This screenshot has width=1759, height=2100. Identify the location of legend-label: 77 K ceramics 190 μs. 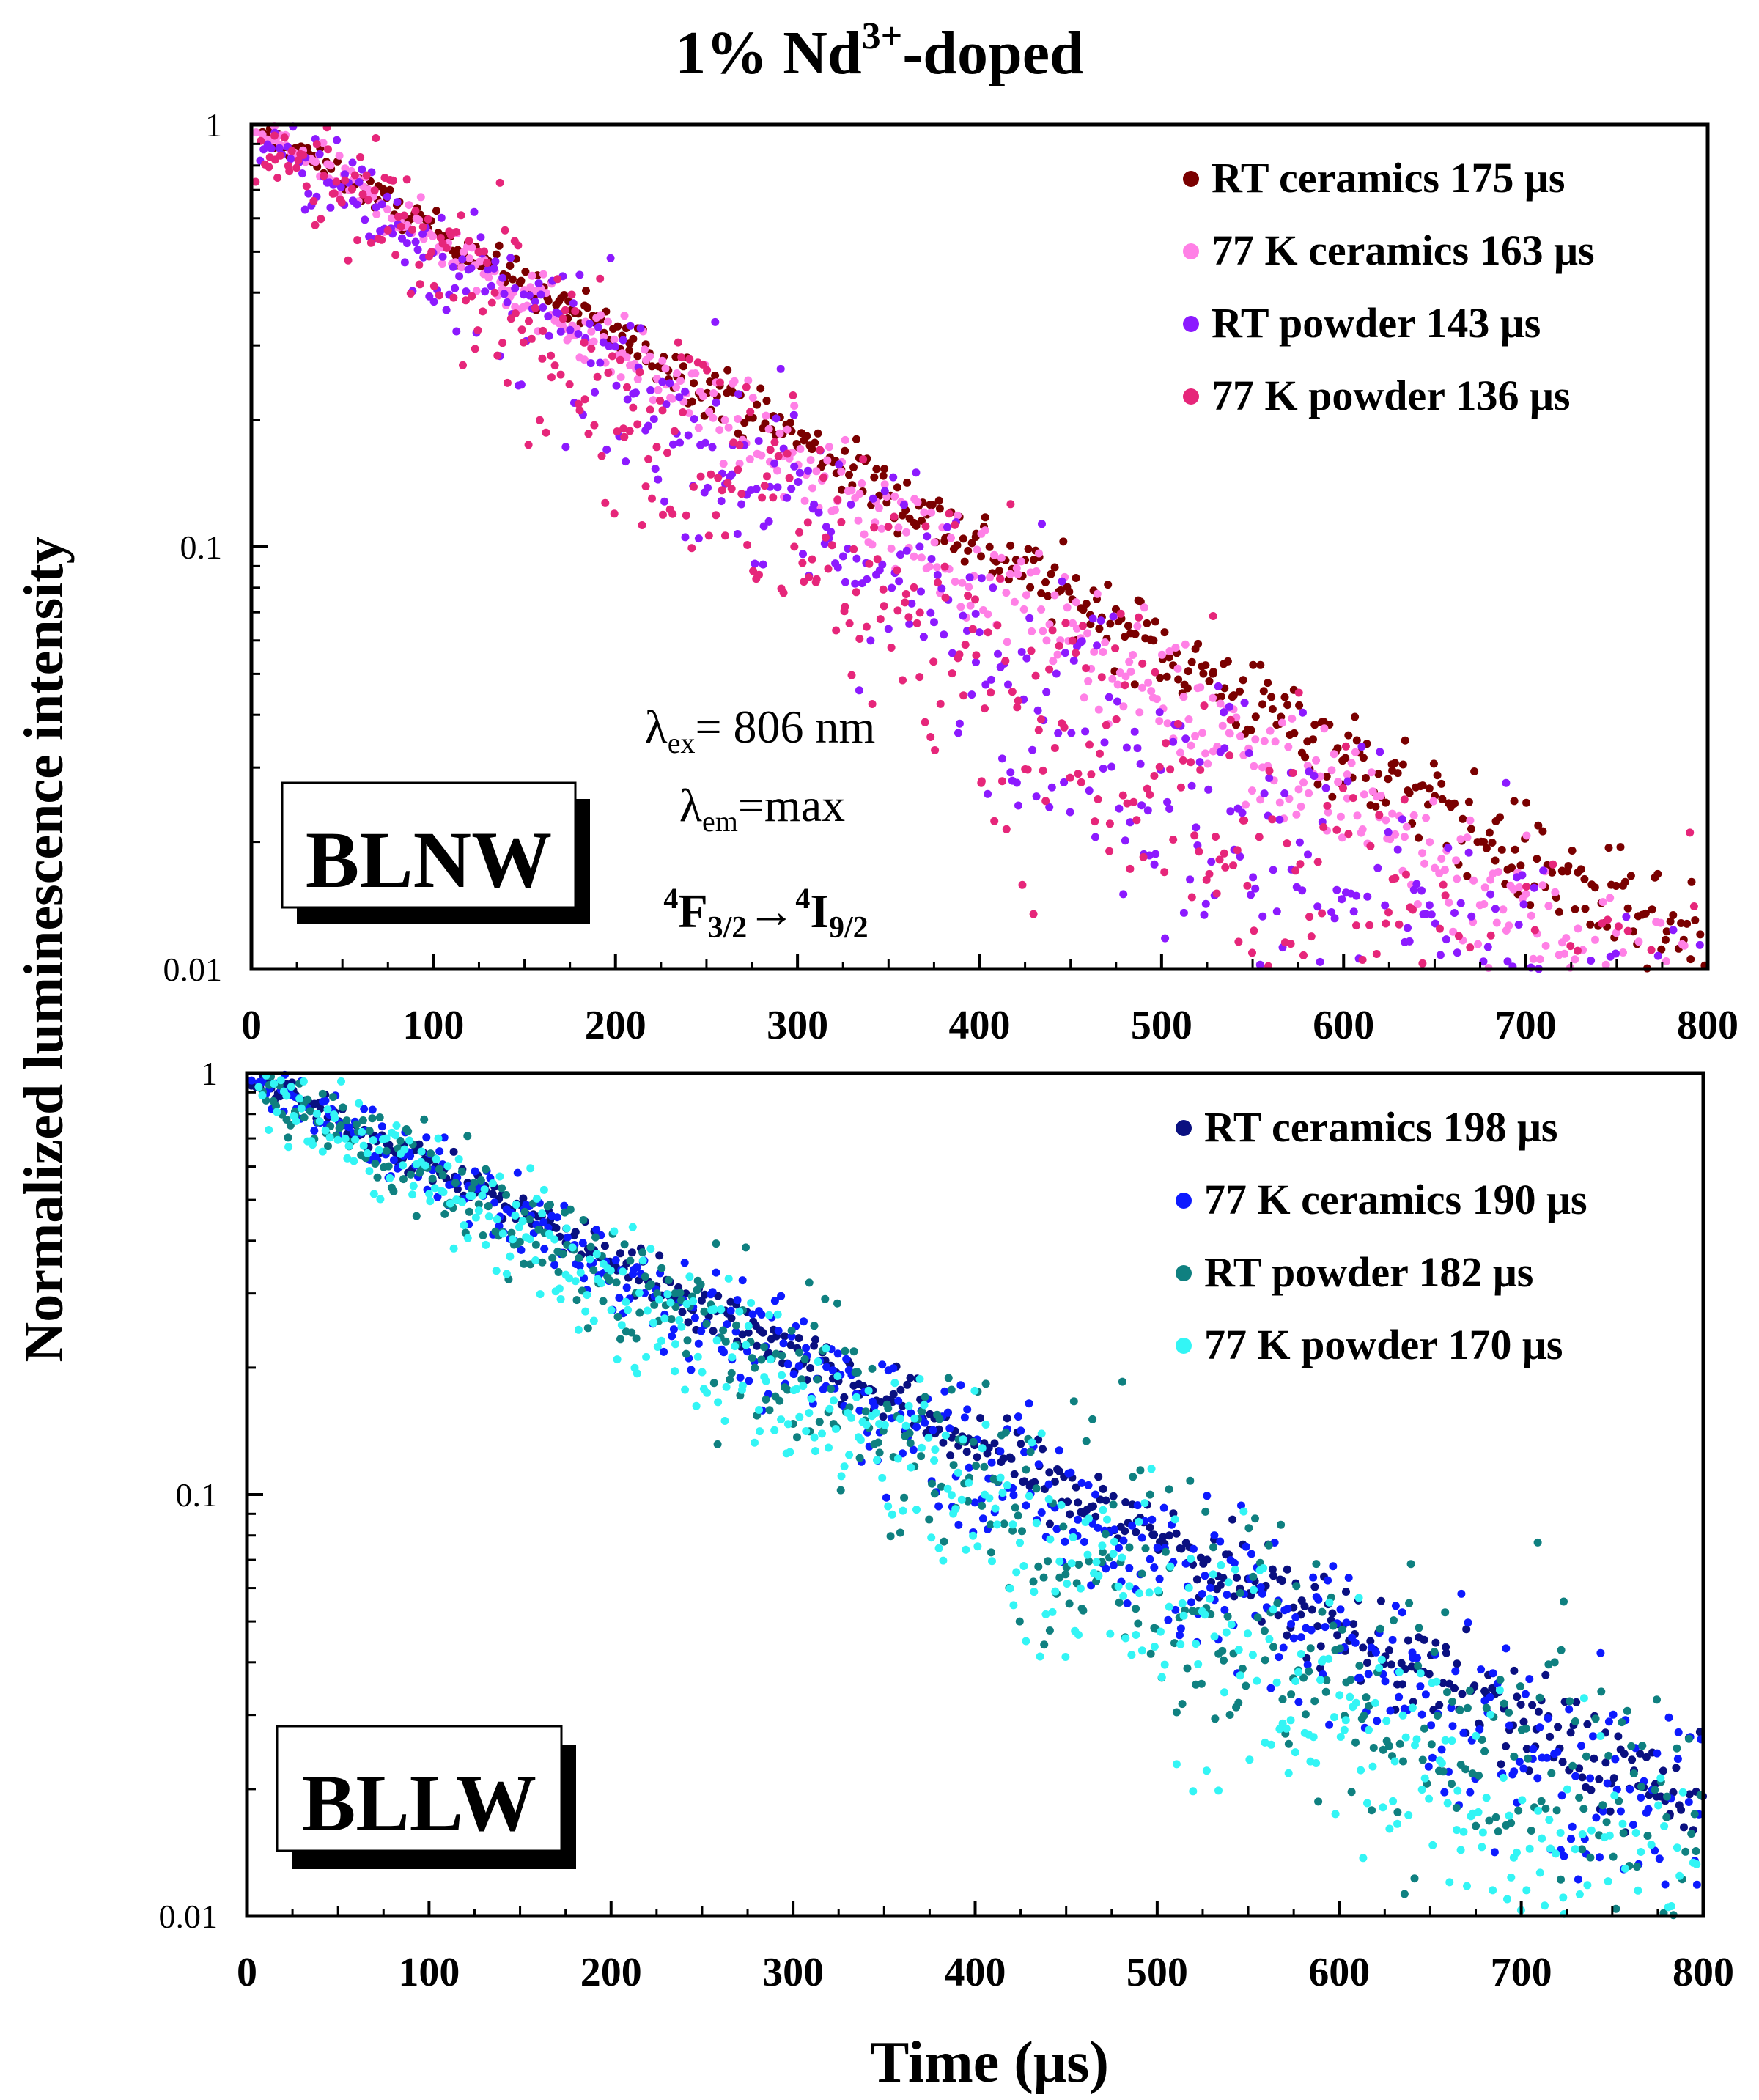
(1395, 1199).